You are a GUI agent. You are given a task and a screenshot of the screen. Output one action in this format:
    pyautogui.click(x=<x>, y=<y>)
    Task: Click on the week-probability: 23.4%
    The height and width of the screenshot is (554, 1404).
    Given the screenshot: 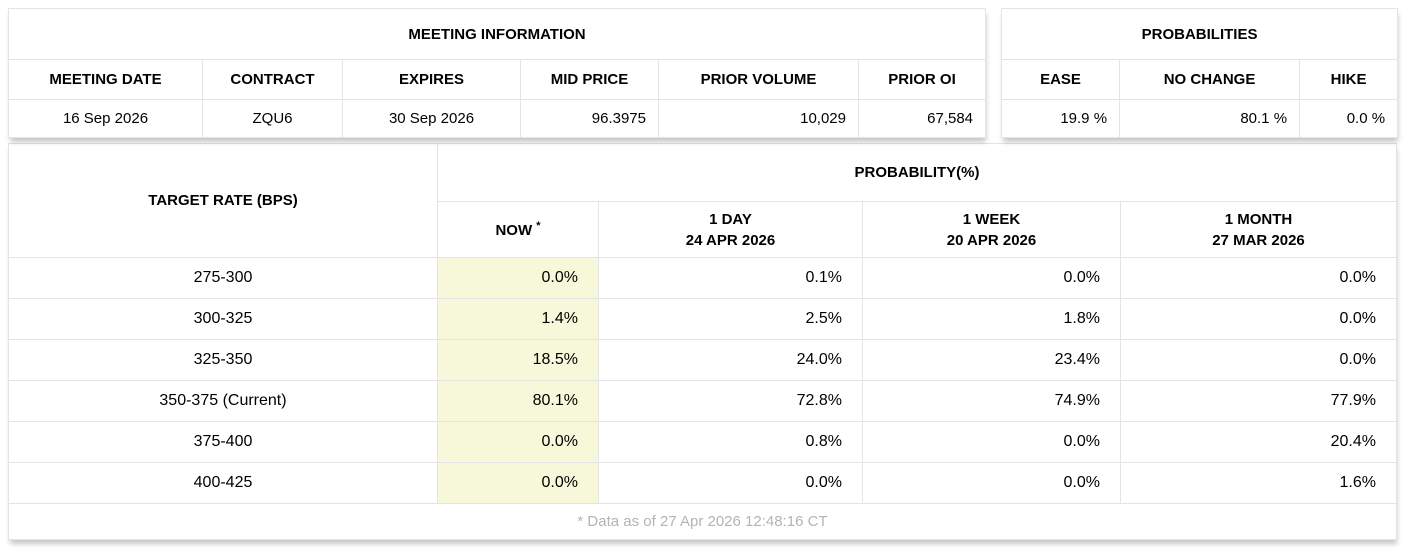 What is the action you would take?
    pyautogui.click(x=991, y=360)
    